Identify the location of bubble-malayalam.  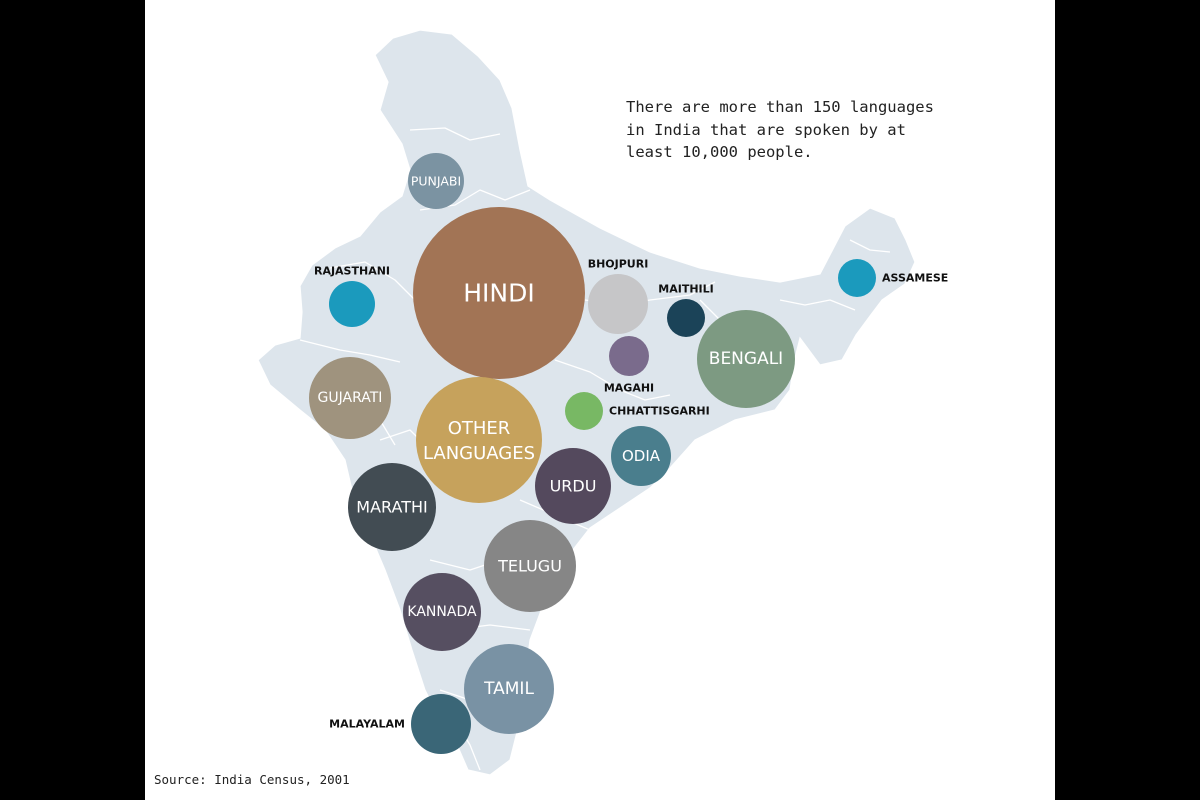
(441, 724).